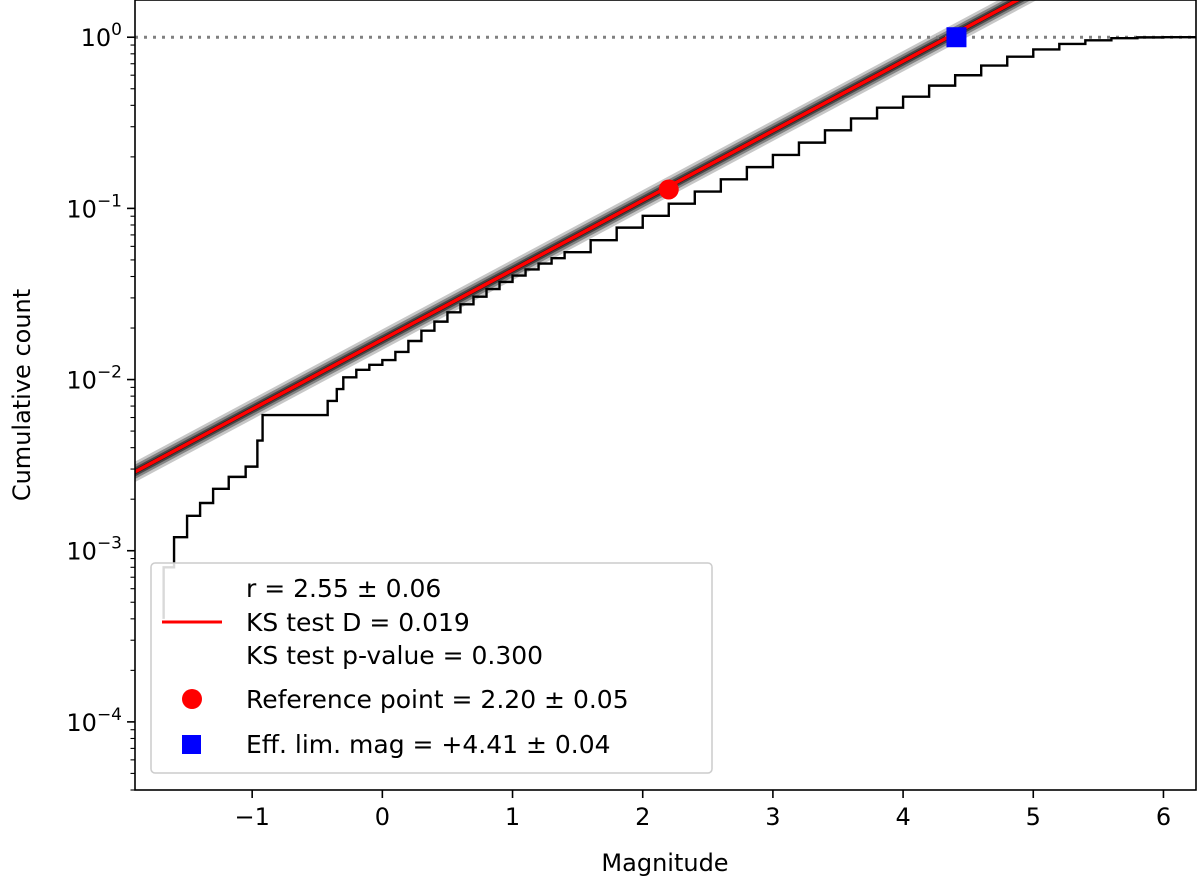  I want to click on x-tick-label: −1, so click(251, 817).